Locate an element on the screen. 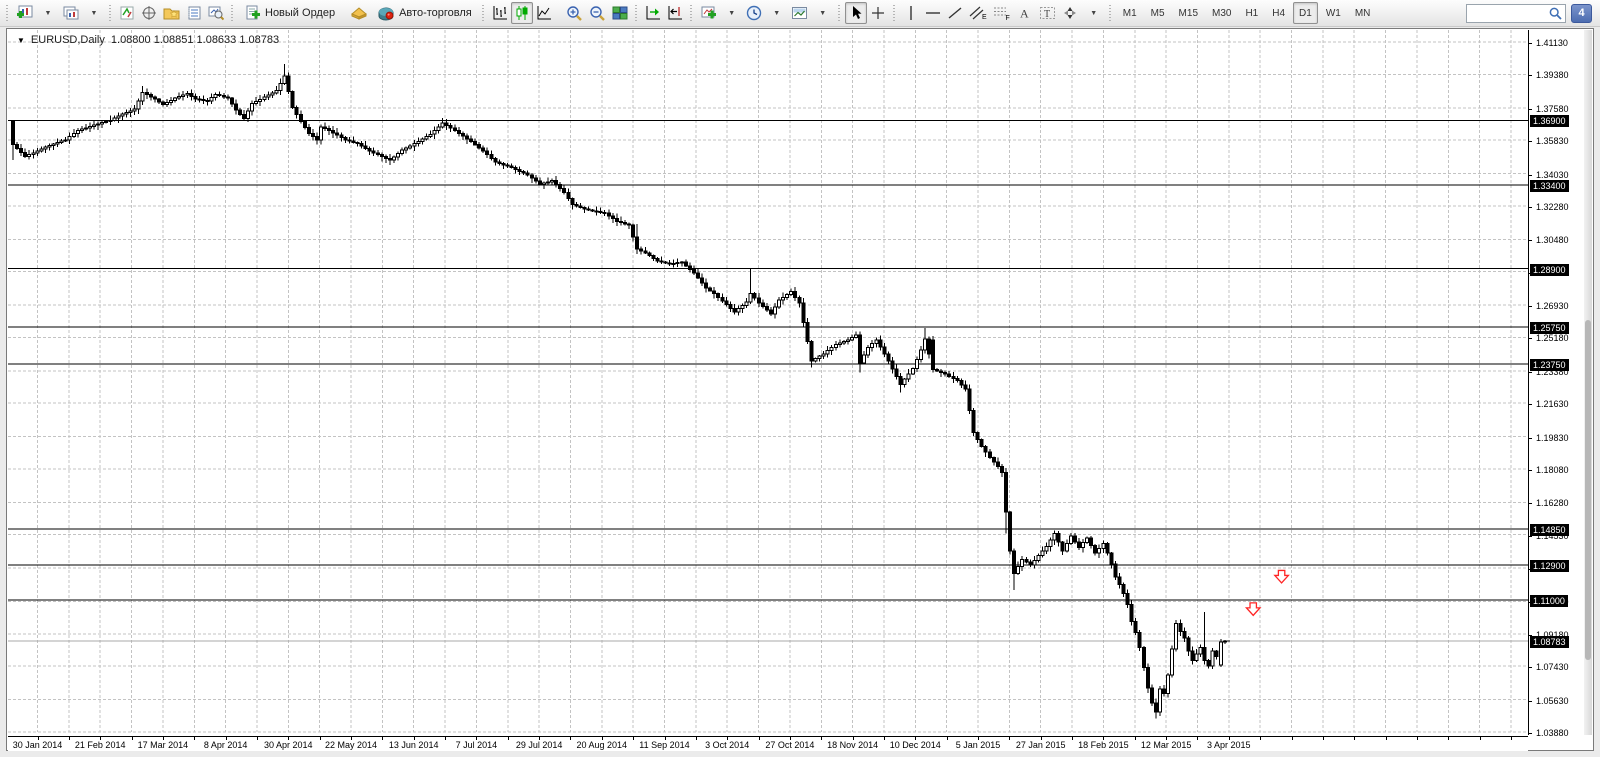  price-tick-label: 1.03880 is located at coordinates (1552, 733).